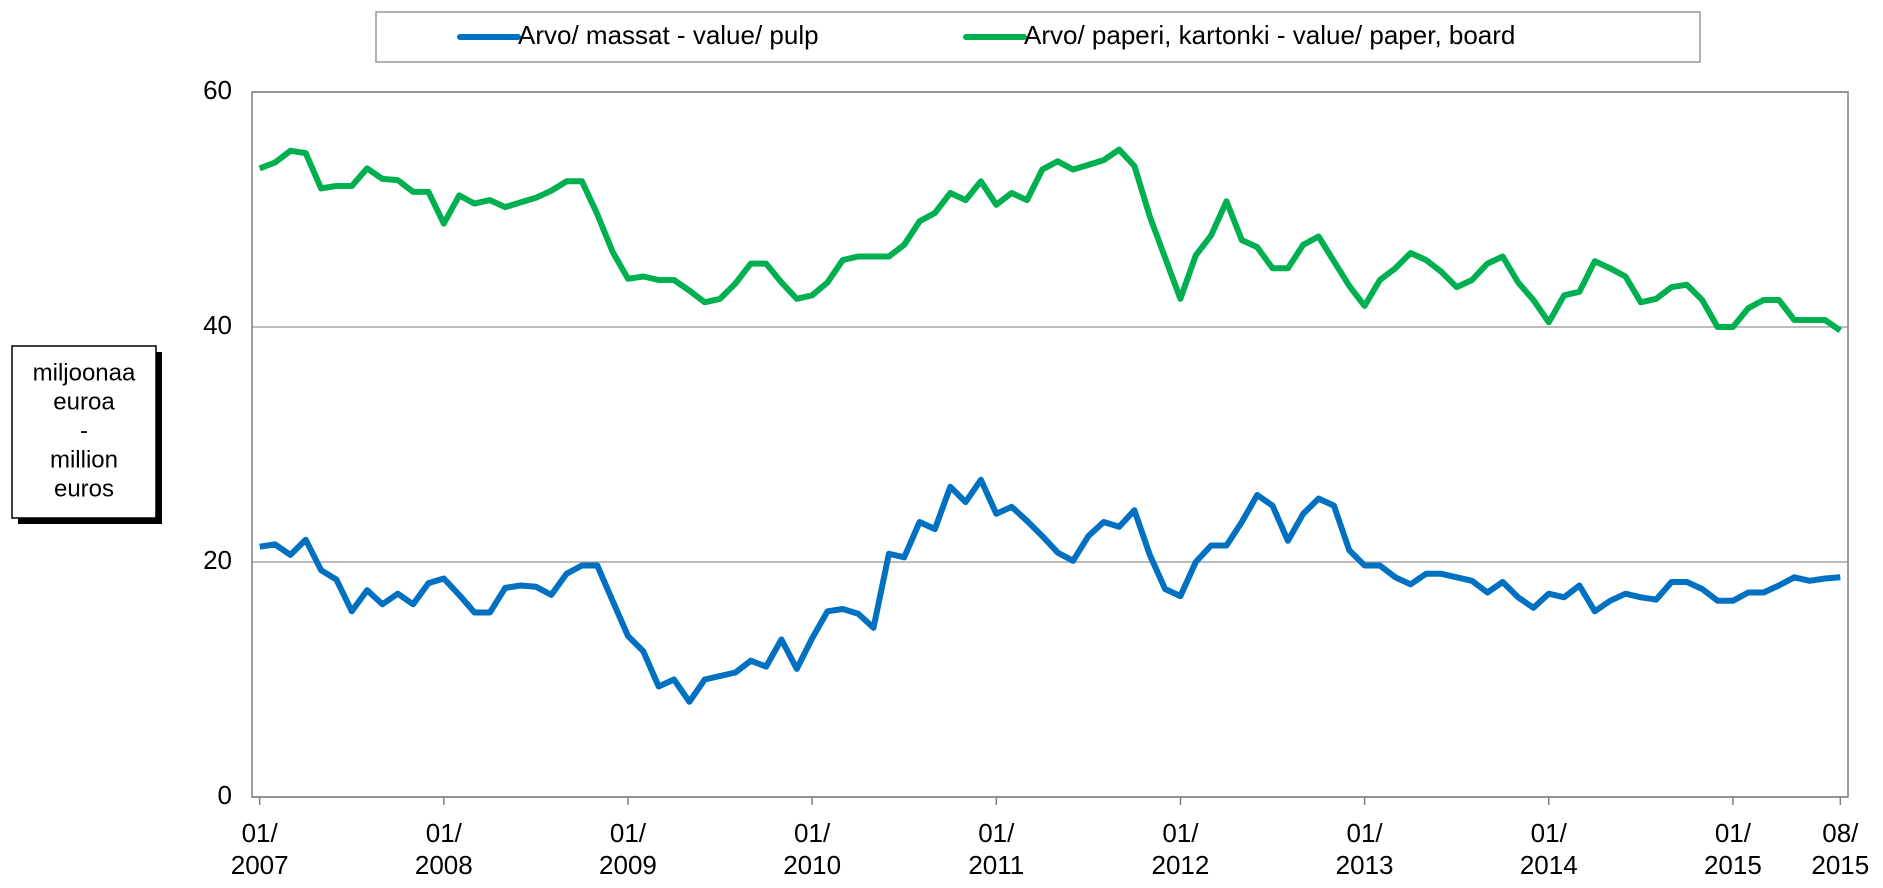  Describe the element at coordinates (628, 849) in the screenshot. I see `x-tick-label: 01/2009` at that location.